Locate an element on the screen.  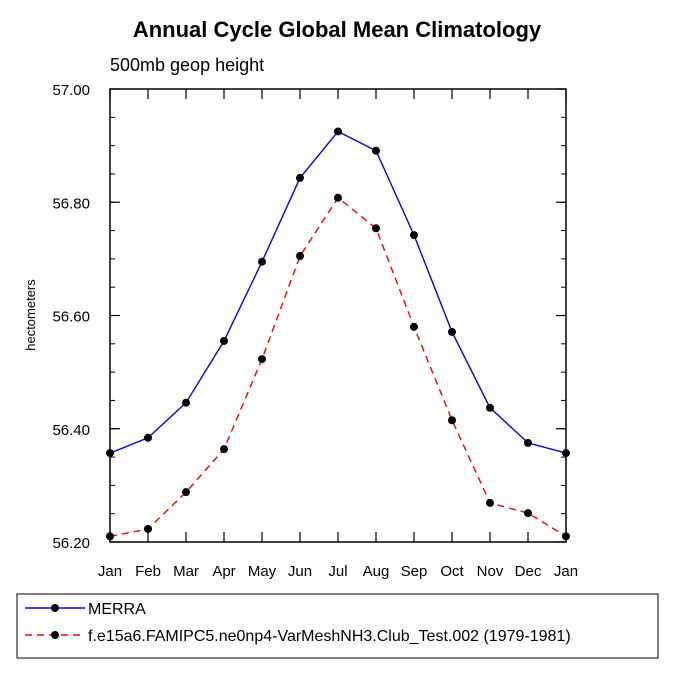
x-tick-label: Sep is located at coordinates (414, 571).